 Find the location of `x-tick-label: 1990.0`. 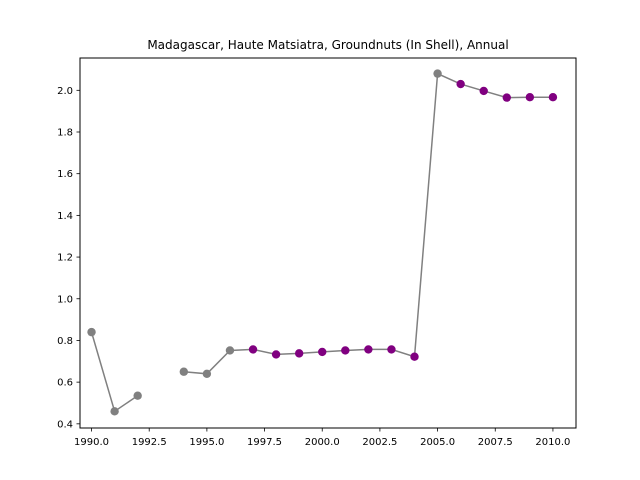

x-tick-label: 1990.0 is located at coordinates (91, 442).